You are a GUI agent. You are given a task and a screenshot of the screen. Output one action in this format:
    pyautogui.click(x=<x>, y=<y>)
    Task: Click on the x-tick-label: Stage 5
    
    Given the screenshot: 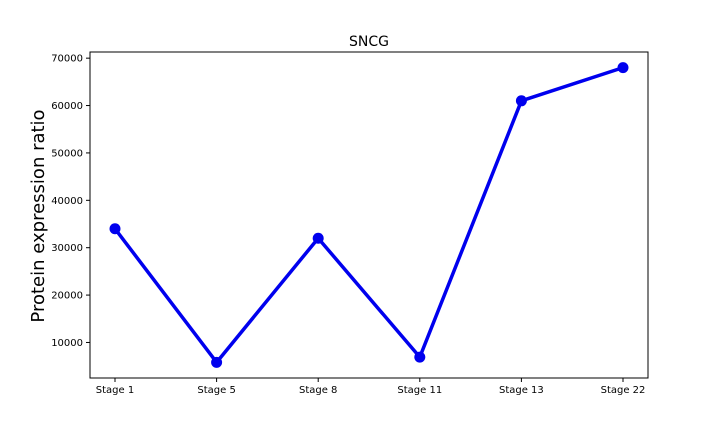 What is the action you would take?
    pyautogui.click(x=216, y=390)
    